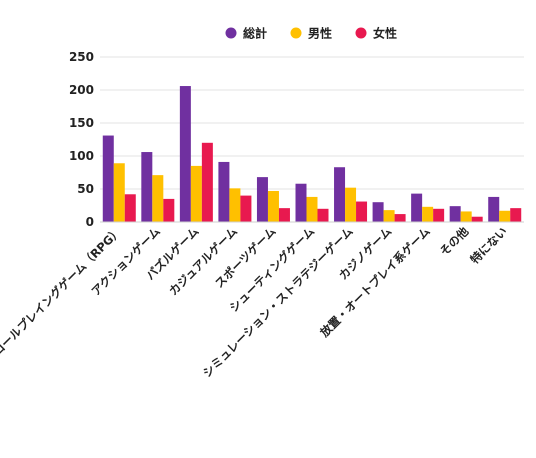 Image resolution: width=536 pixels, height=458 pixels. Describe the element at coordinates (385, 33) in the screenshot. I see `legend-label-2: 女性` at that location.